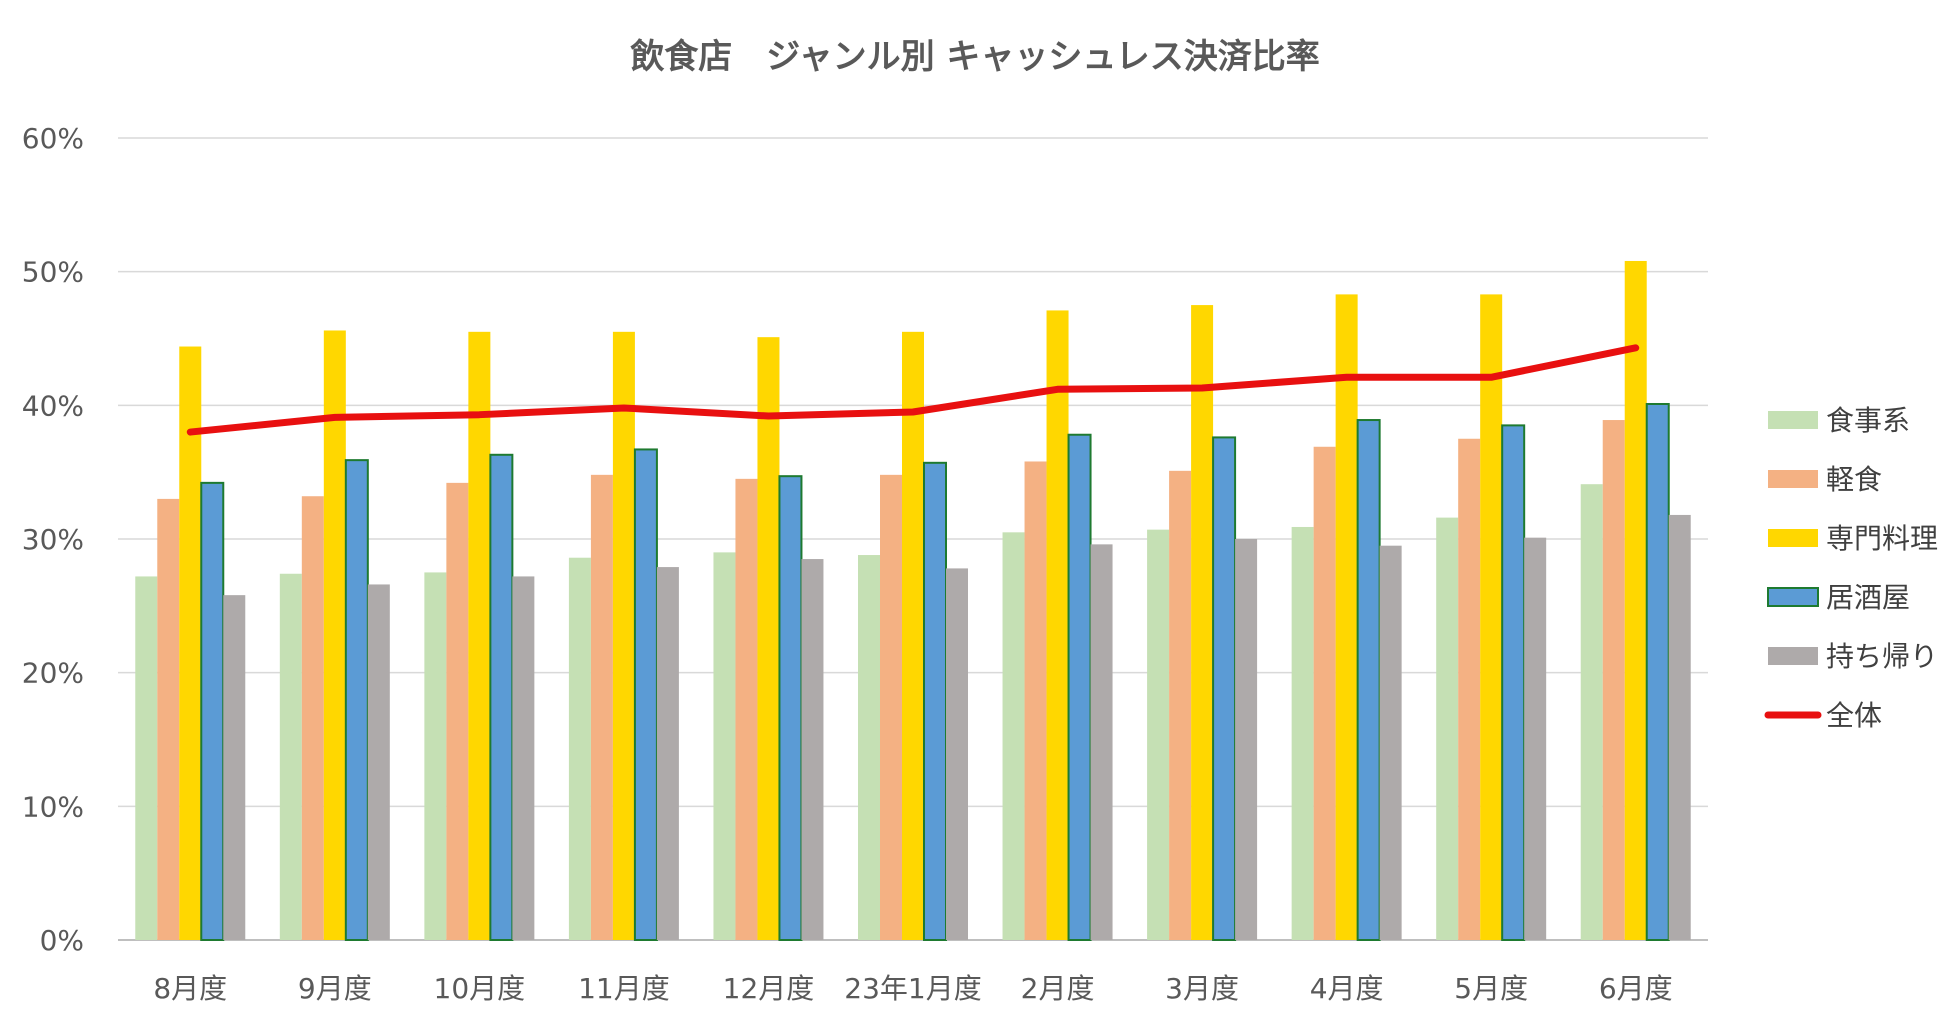 Image resolution: width=1950 pixels, height=1035 pixels. I want to click on x-tick-label: 5月度, so click(1491, 988).